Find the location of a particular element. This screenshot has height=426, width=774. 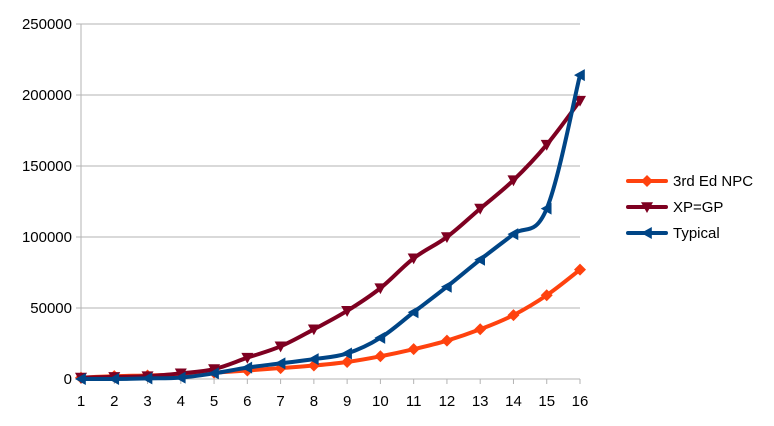

x-tick-label: 11 is located at coordinates (414, 401).